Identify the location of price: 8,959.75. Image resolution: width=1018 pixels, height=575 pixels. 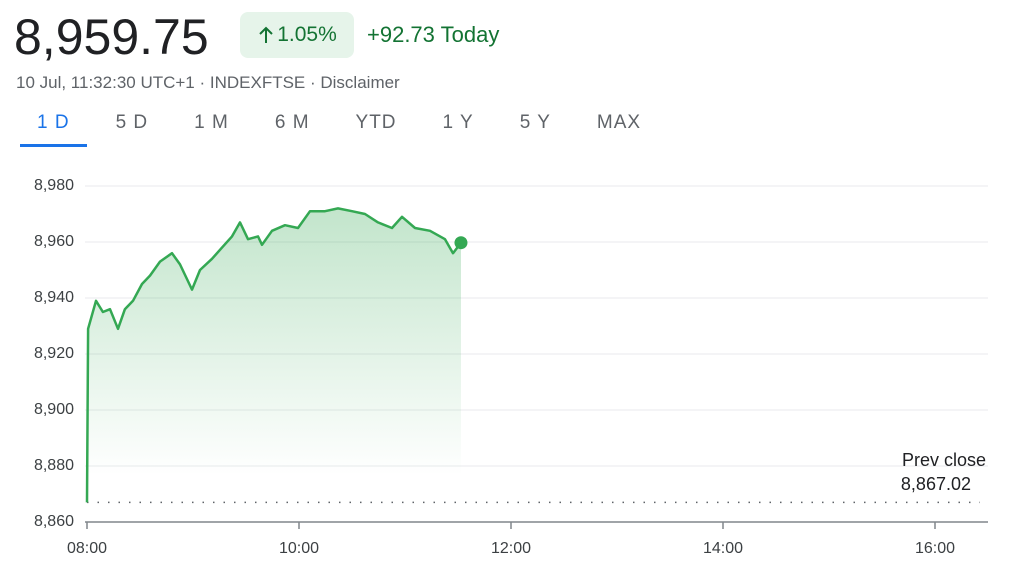
(111, 37).